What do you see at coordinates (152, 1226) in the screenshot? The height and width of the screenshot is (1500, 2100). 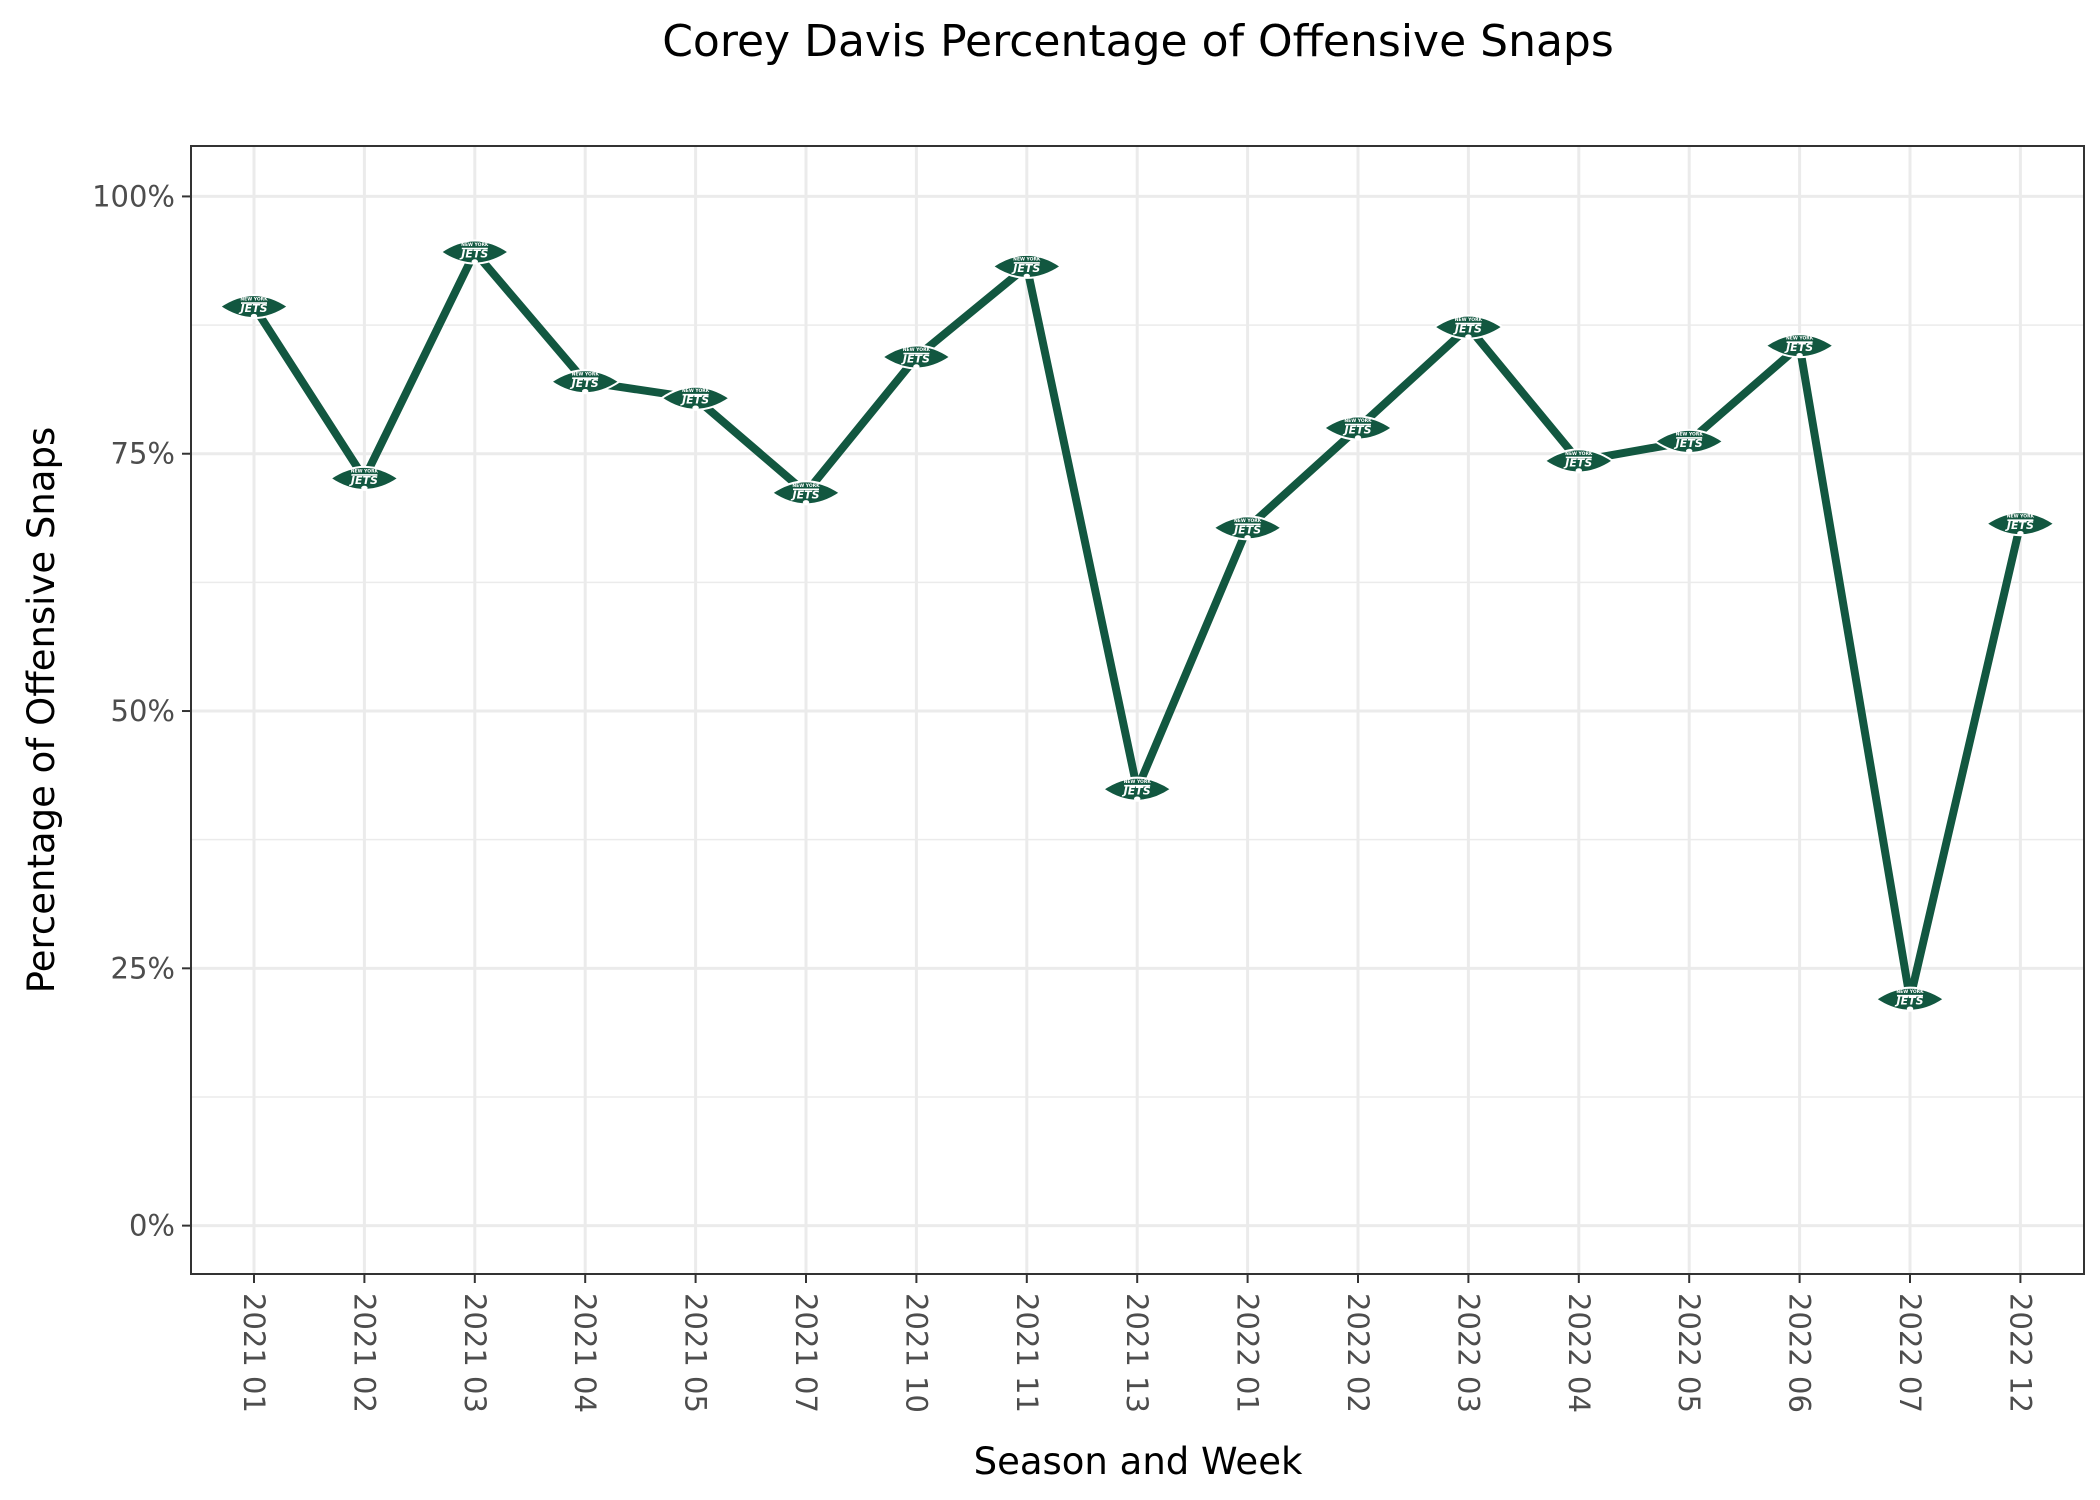 I see `y-tick-label: 0%` at bounding box center [152, 1226].